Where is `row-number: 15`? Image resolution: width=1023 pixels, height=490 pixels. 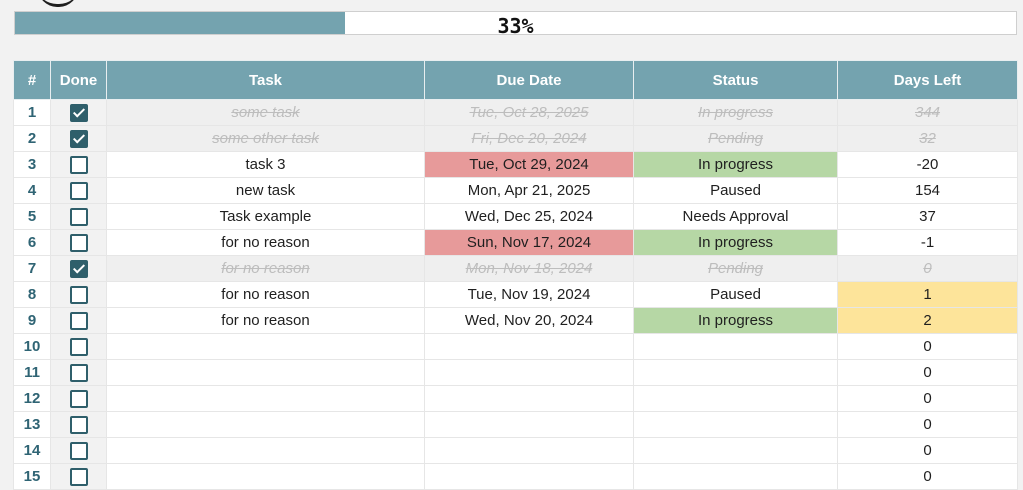 row-number: 15 is located at coordinates (32, 476).